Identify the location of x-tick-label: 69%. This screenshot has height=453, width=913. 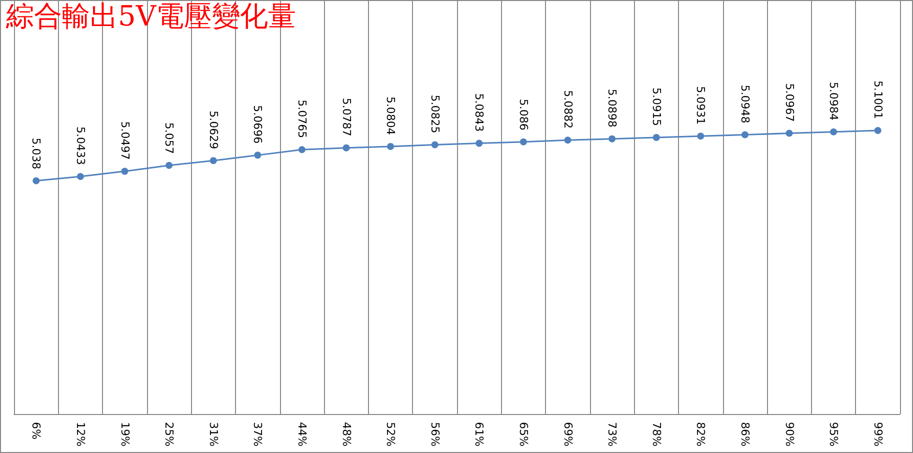
(567, 434).